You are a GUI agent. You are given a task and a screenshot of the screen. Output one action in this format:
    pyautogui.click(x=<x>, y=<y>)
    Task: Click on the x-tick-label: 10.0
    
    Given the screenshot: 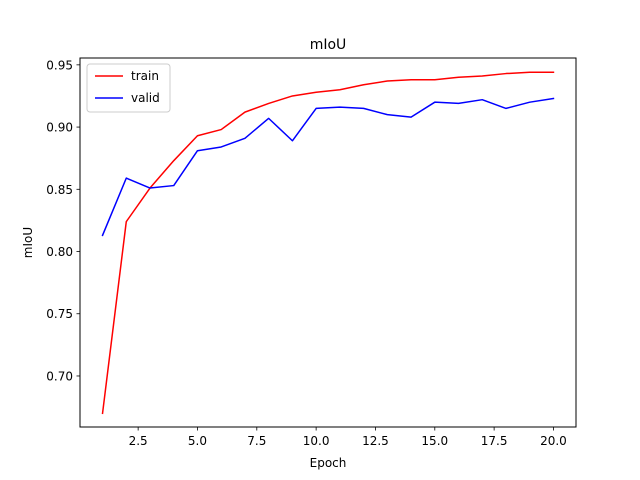 What is the action you would take?
    pyautogui.click(x=316, y=441)
    